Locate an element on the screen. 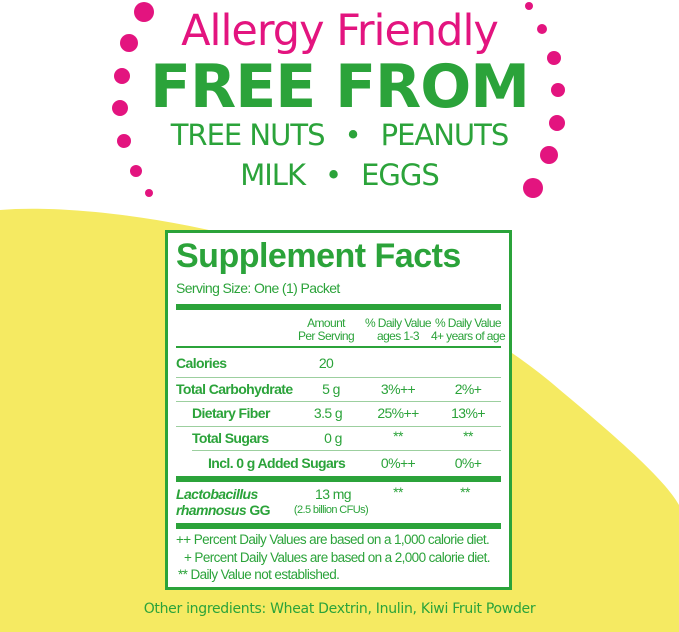 This screenshot has height=632, width=679. allergy-friendly-heading: Allergy Friendly is located at coordinates (340, 31).